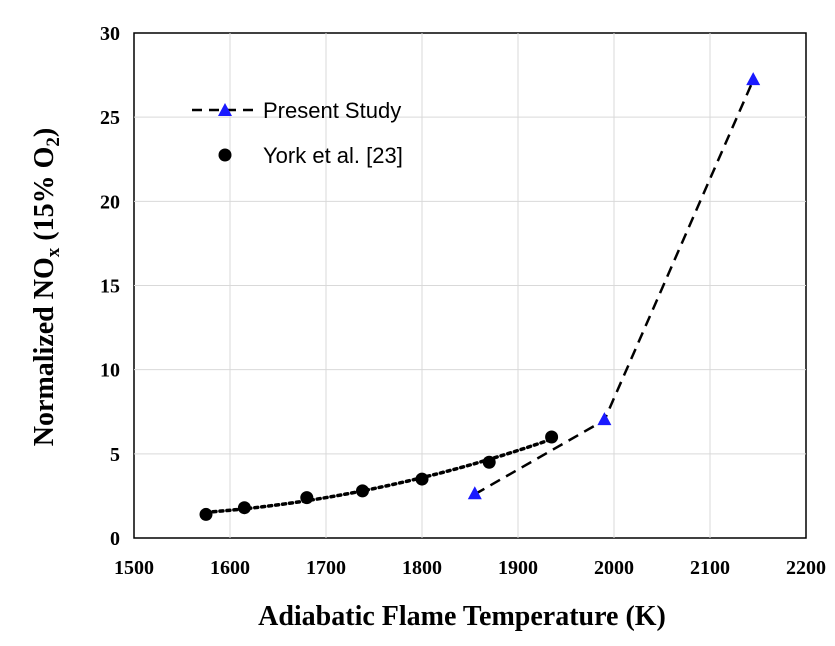 Image resolution: width=835 pixels, height=646 pixels. Describe the element at coordinates (518, 568) in the screenshot. I see `x-tick-label: 1900` at that location.